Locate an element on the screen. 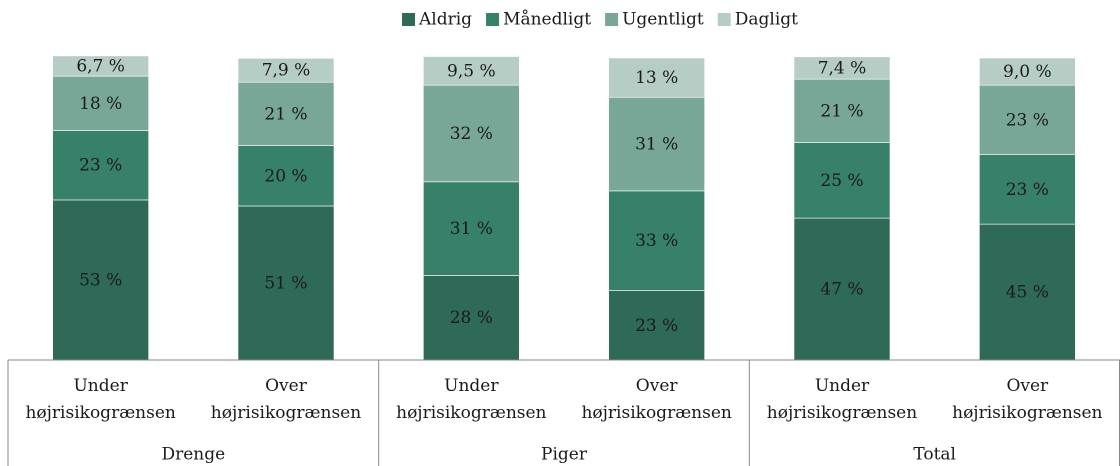 The height and width of the screenshot is (466, 1120). data-label: 32 % is located at coordinates (471, 134).